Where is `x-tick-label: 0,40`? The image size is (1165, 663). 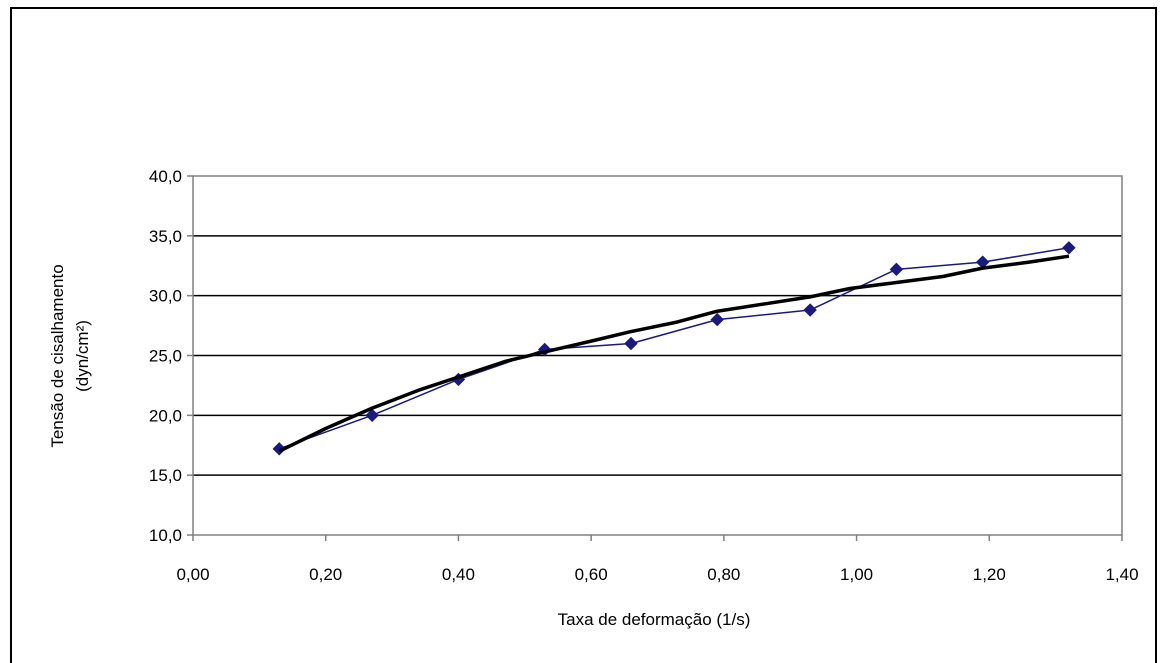 x-tick-label: 0,40 is located at coordinates (458, 574).